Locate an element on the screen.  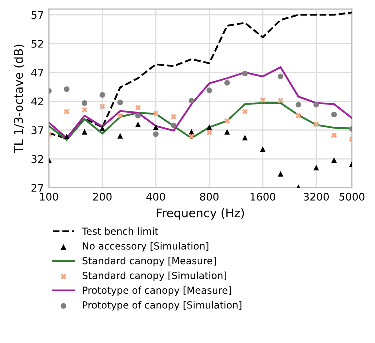
y-tick-label: 57 is located at coordinates (38, 15).